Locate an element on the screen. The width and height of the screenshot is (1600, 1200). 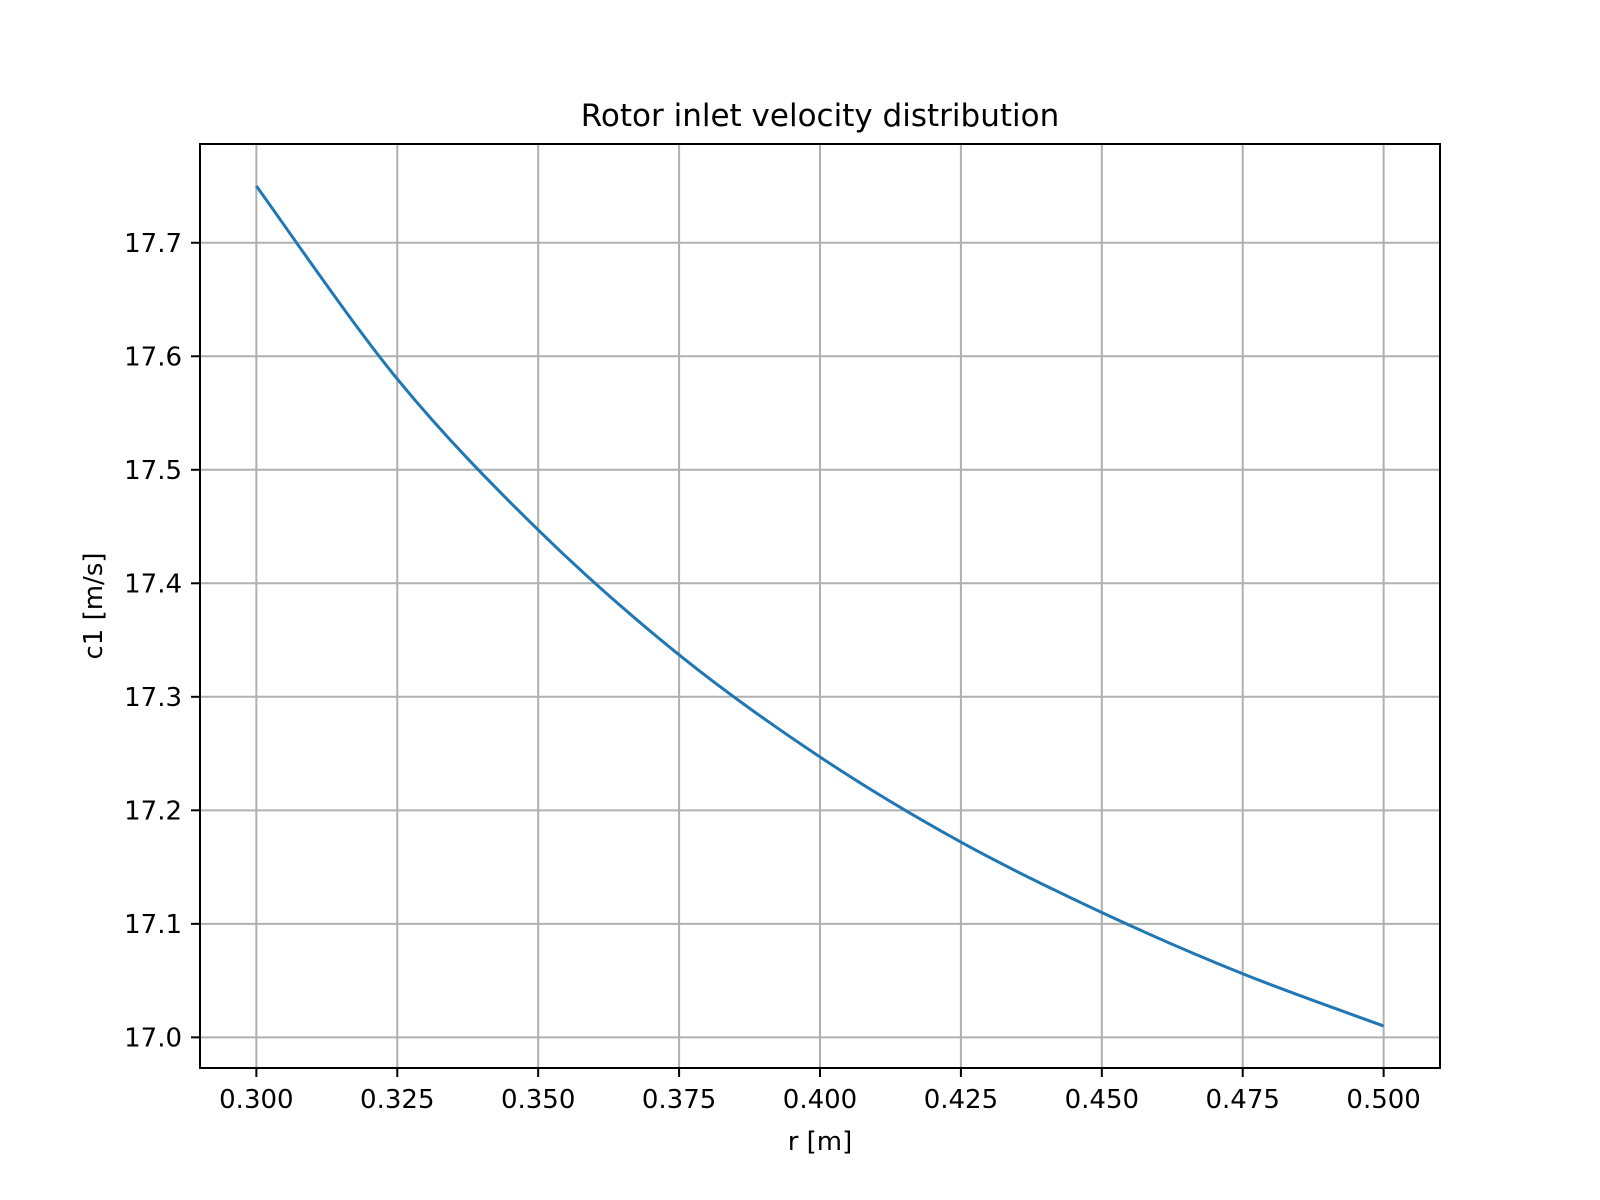
y-tick-label: 17.4 is located at coordinates (153, 584).